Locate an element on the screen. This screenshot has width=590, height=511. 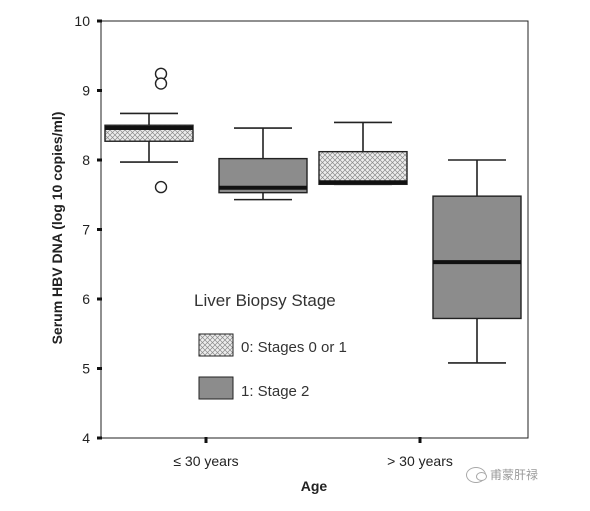
x-tick-label: ≤ 30 years is located at coordinates (205, 461).